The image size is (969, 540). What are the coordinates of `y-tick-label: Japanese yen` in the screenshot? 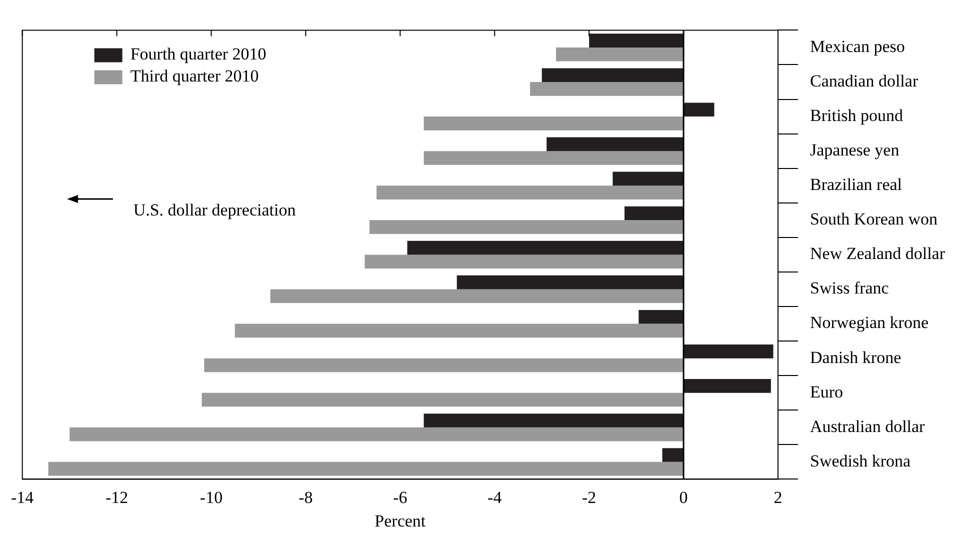 It's located at (855, 150).